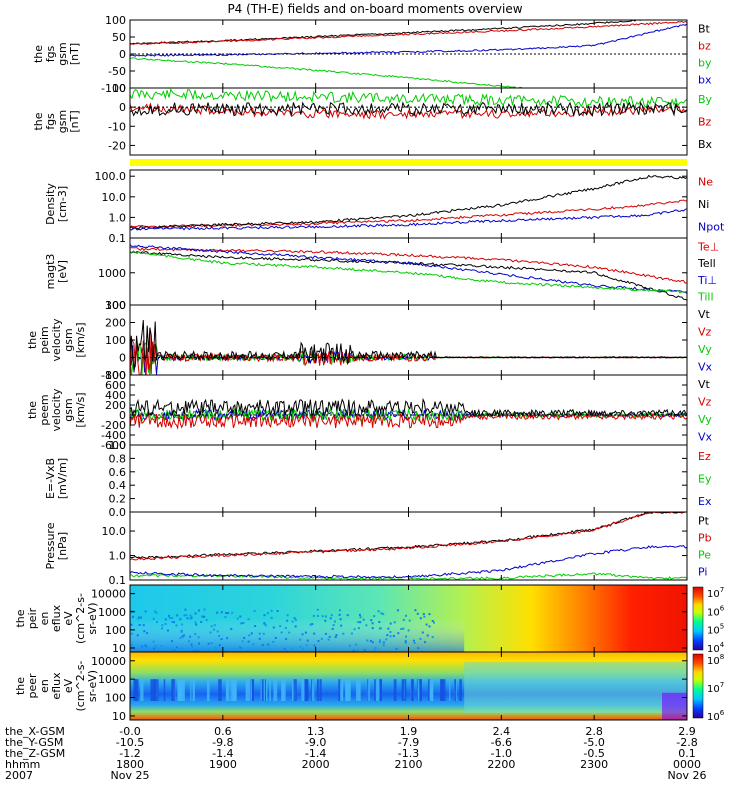 The height and width of the screenshot is (800, 750). I want to click on pressure-frame, so click(408, 546).